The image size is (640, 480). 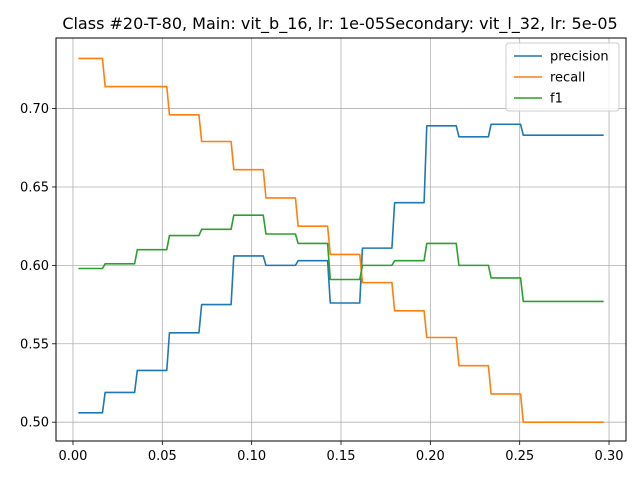 What do you see at coordinates (609, 456) in the screenshot?
I see `x-tick-label: 0.30` at bounding box center [609, 456].